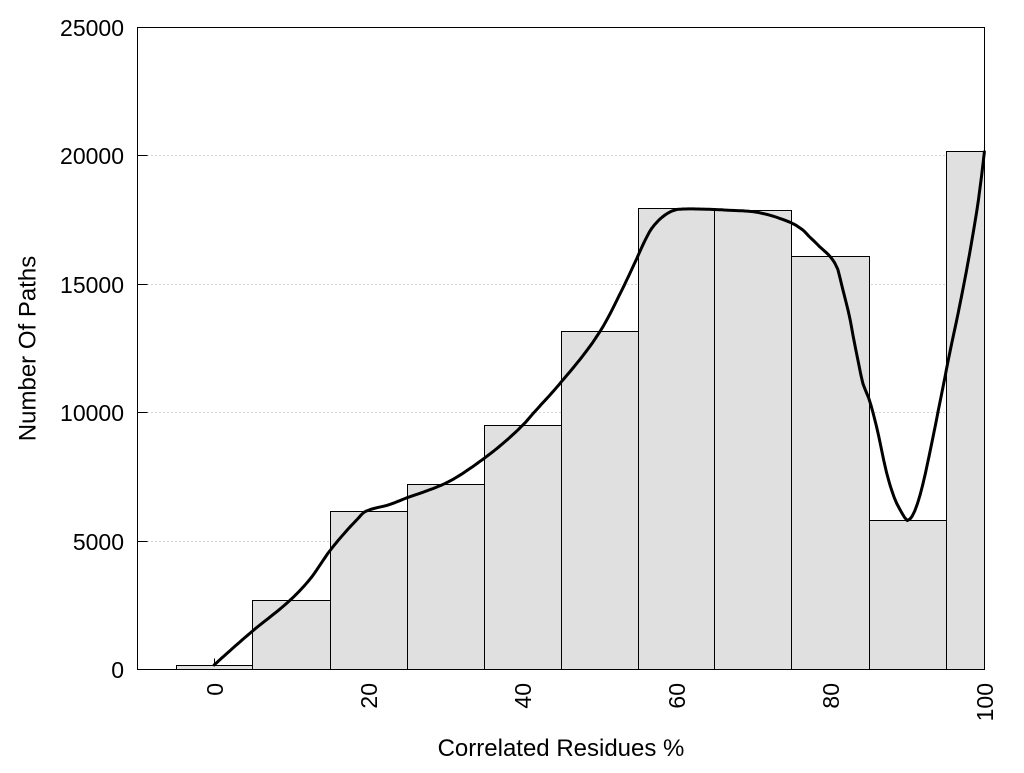 This screenshot has width=1024, height=773. Describe the element at coordinates (92, 28) in the screenshot. I see `svg-text: 25000` at that location.